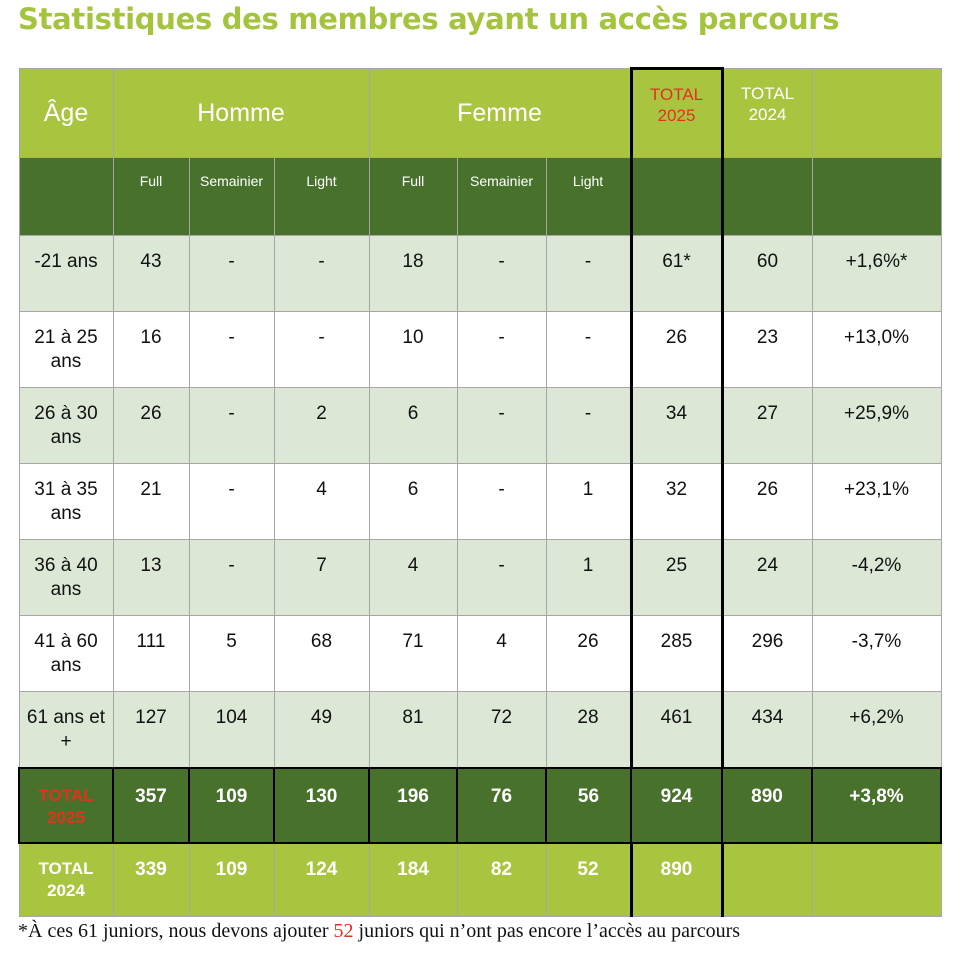 The image size is (960, 969). Describe the element at coordinates (241, 113) in the screenshot. I see `header-homme: Homme` at that location.